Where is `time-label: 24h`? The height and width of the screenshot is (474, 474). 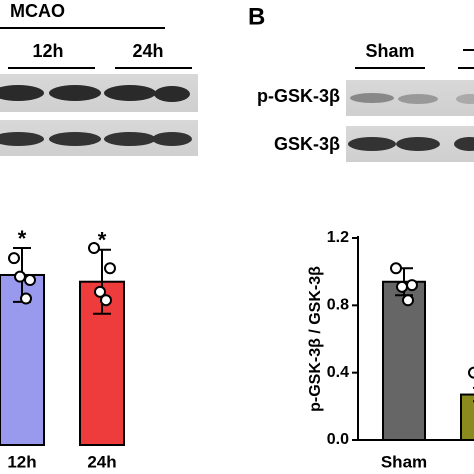 time-label: 24h is located at coordinates (147, 51).